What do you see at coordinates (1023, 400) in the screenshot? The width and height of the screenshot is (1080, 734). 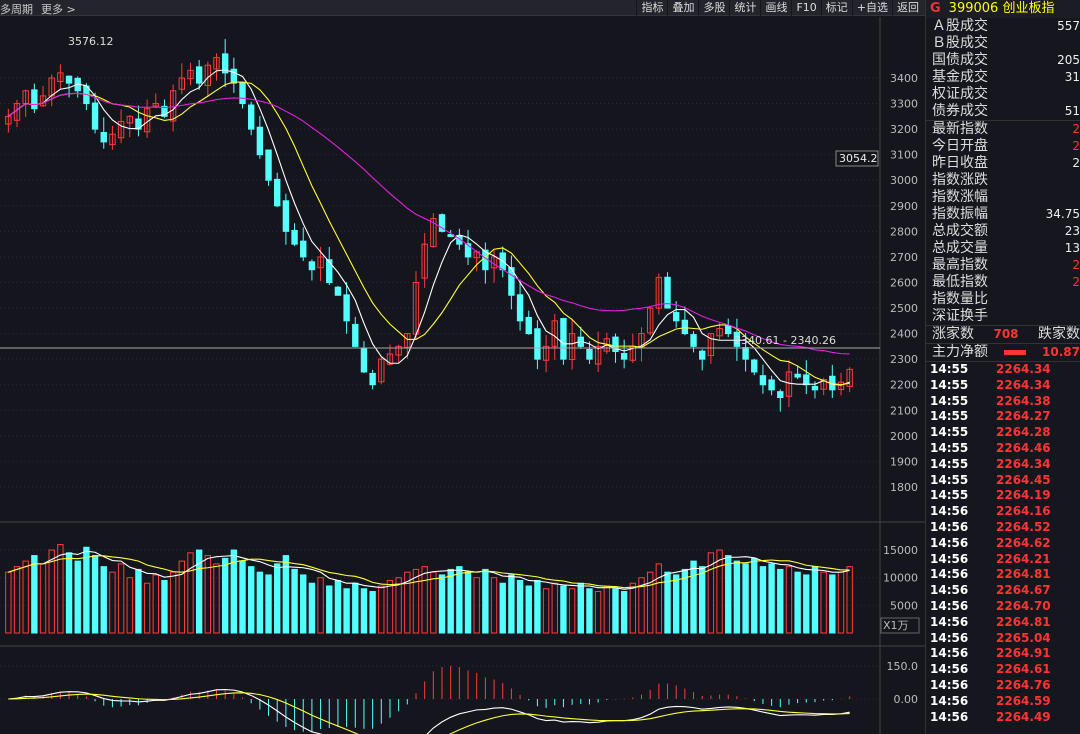 I see `tick-price: 2264.38` at bounding box center [1023, 400].